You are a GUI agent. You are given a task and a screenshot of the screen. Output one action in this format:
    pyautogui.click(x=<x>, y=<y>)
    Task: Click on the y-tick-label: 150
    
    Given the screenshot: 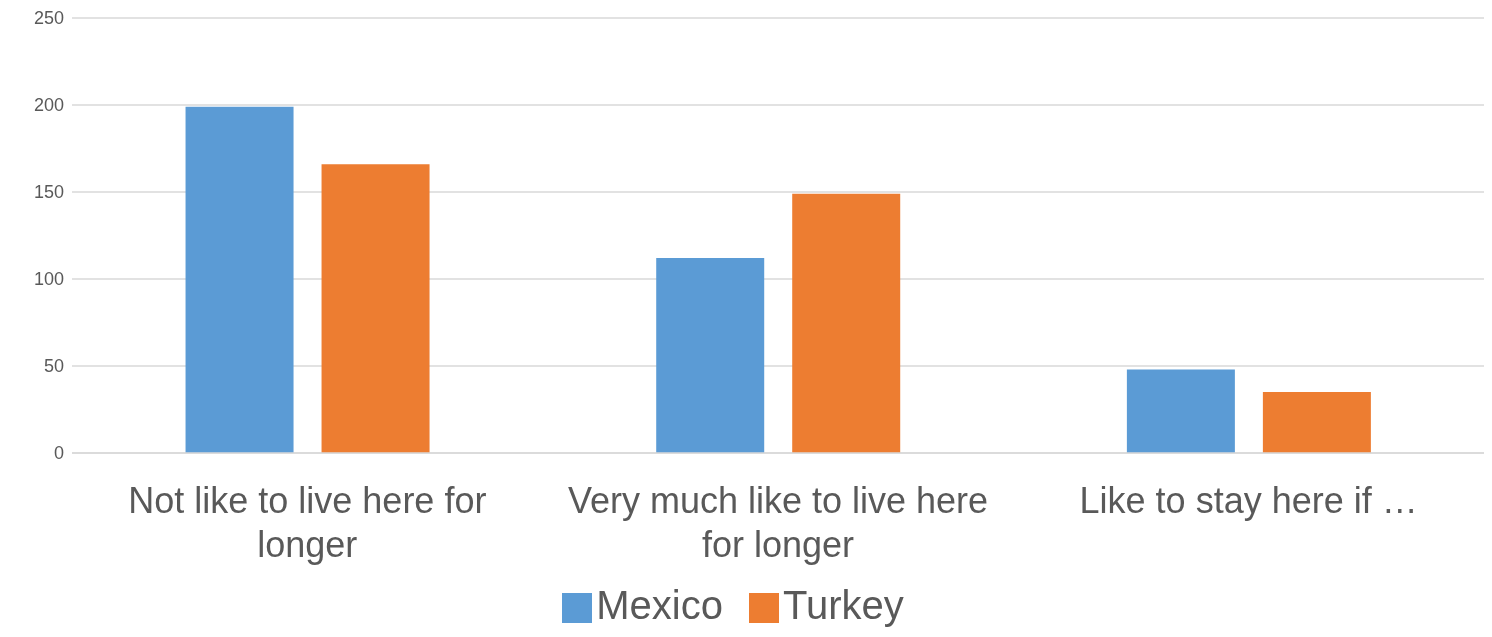 What is the action you would take?
    pyautogui.click(x=48, y=192)
    